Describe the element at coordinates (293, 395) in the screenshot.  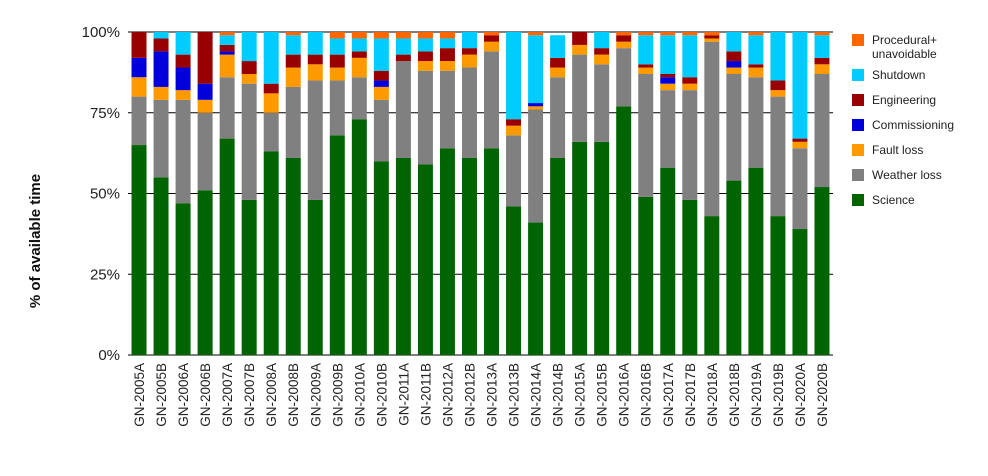
I see `x-tick-label: GN-2008B` at that location.